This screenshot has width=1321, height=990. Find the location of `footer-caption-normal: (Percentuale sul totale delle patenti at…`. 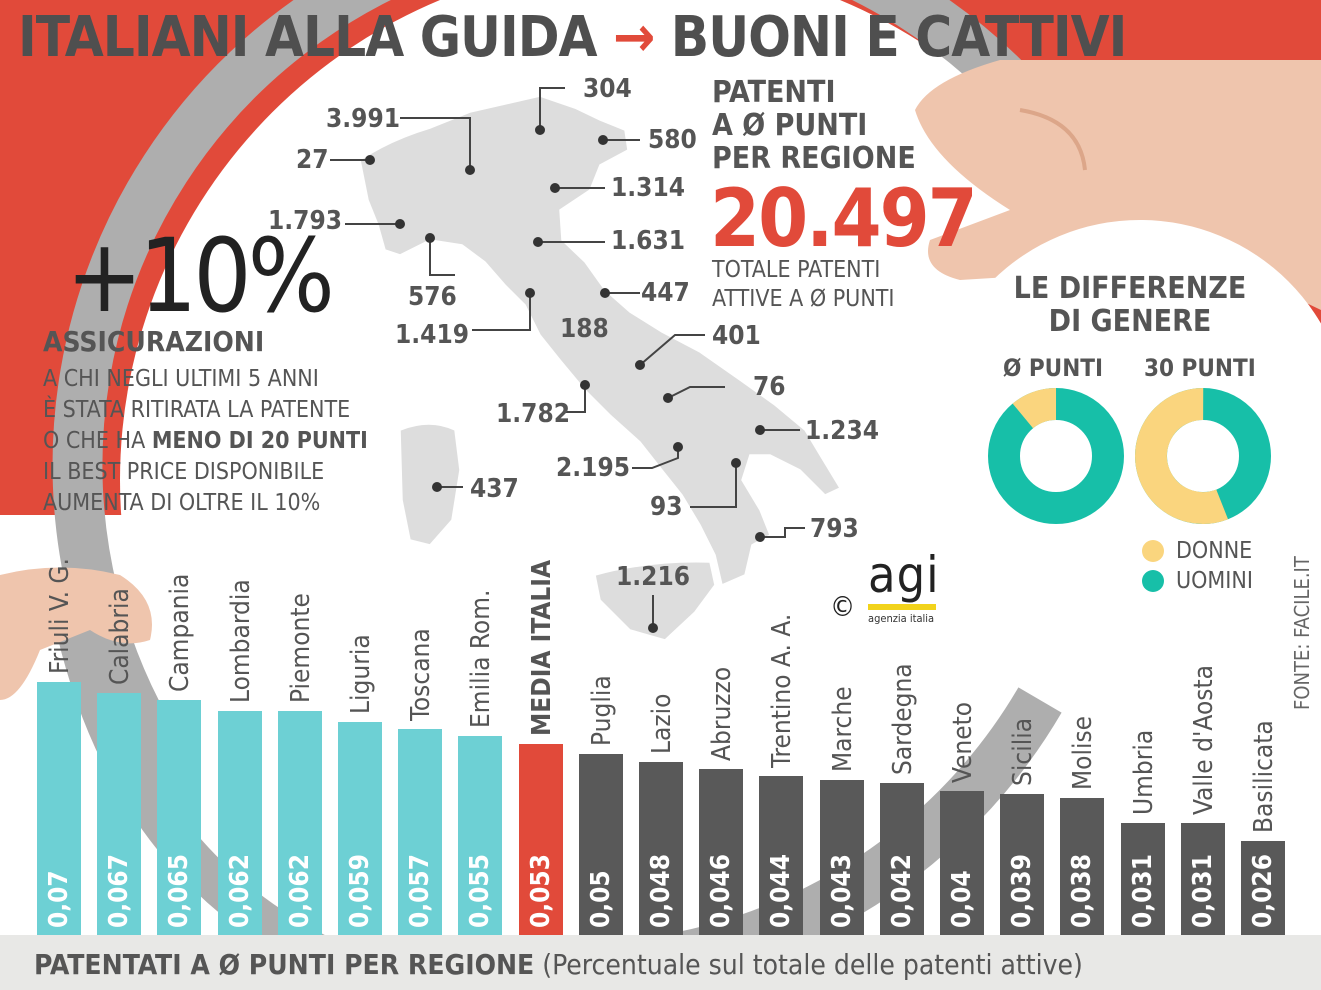

footer-caption-normal: (Percentuale sul totale delle patenti at… is located at coordinates (808, 964).